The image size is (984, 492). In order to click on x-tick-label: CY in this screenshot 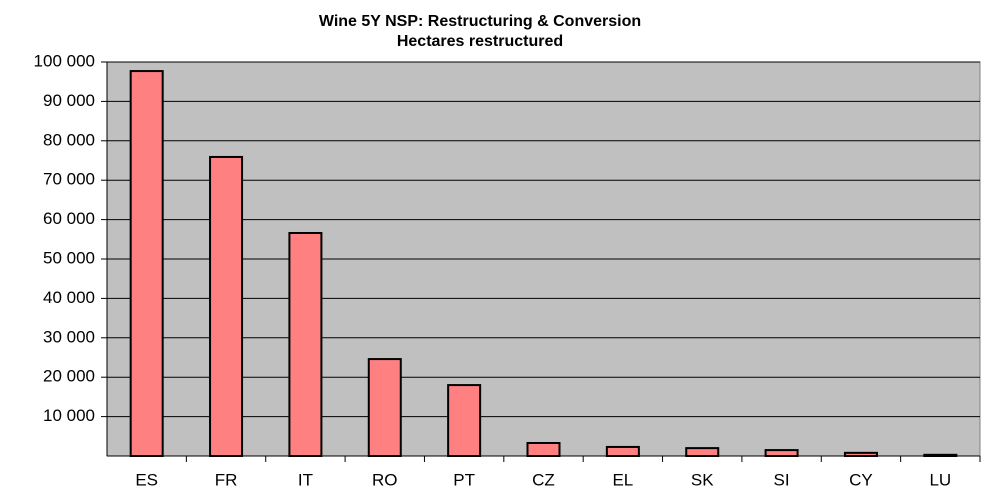, I will do `click(861, 479)`.